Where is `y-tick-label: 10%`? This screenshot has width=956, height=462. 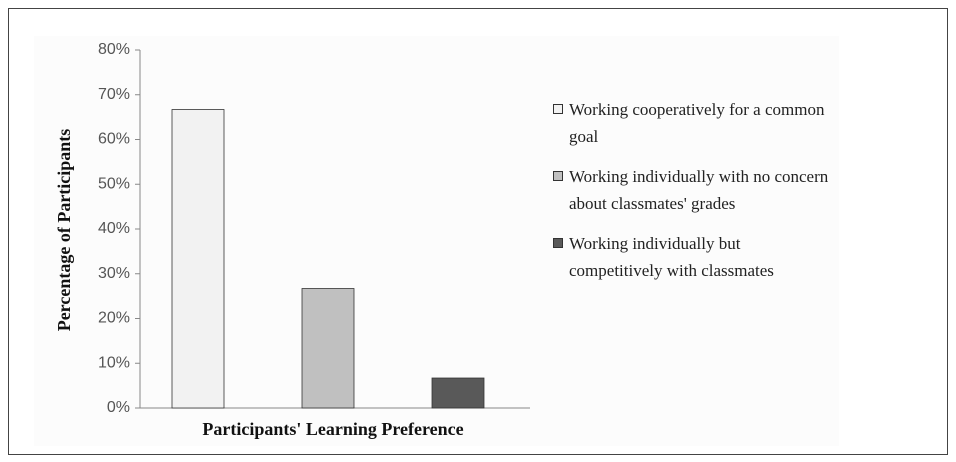
y-tick-label: 10% is located at coordinates (114, 362).